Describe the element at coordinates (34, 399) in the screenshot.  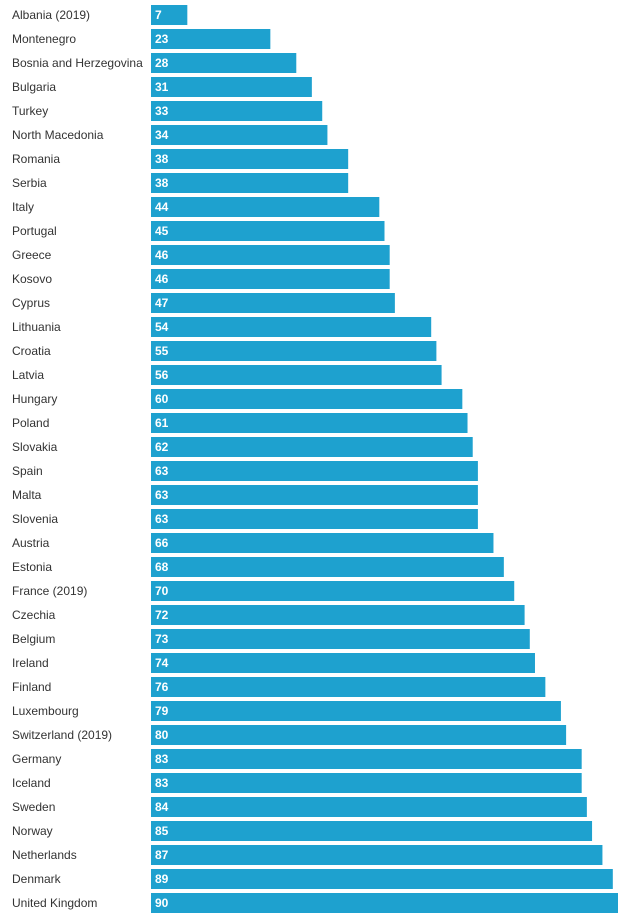
I see `category-label: Hungary` at that location.